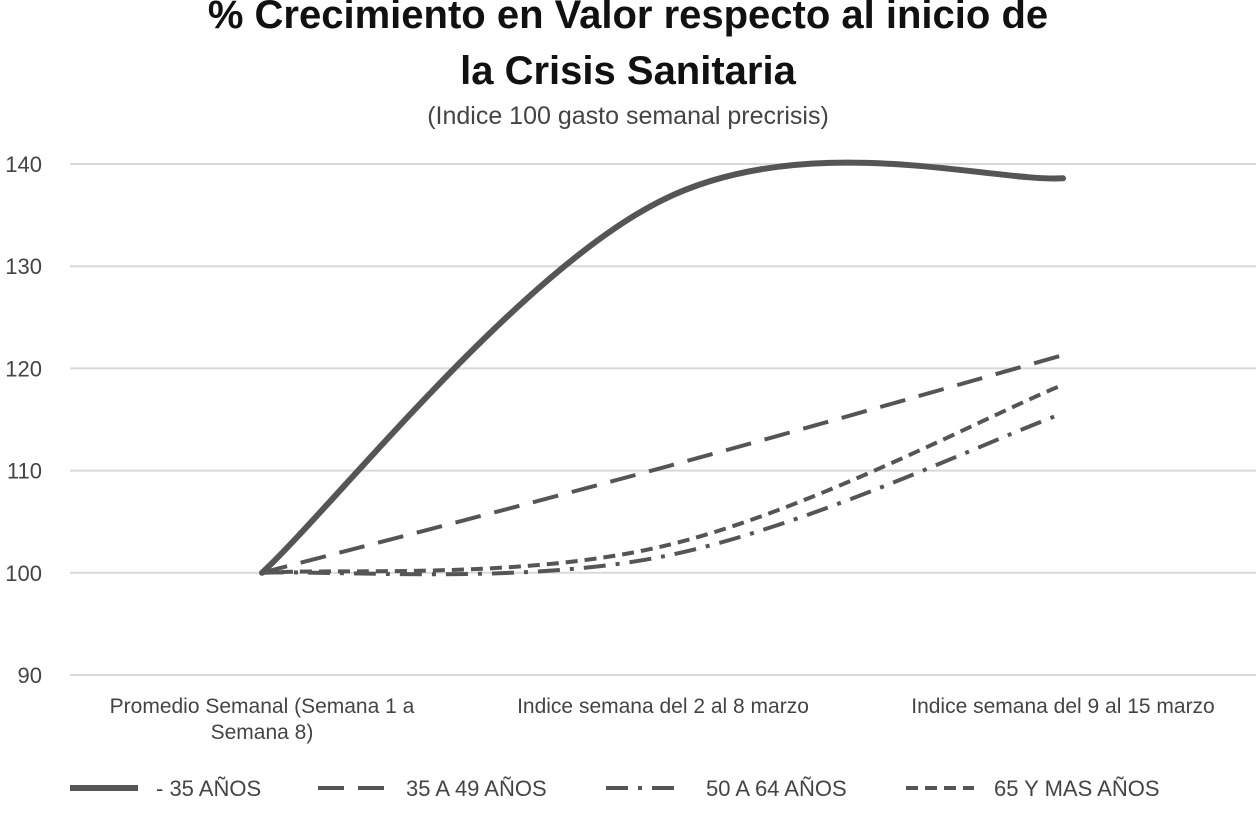 The image size is (1256, 824). I want to click on chart-title-line-2: la Crisis Sanitaria, so click(628, 71).